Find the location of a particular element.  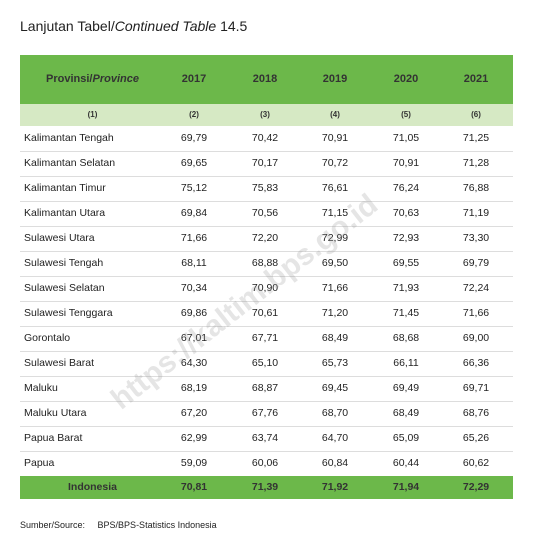

province-name: Sulawesi Selatan is located at coordinates (64, 288).